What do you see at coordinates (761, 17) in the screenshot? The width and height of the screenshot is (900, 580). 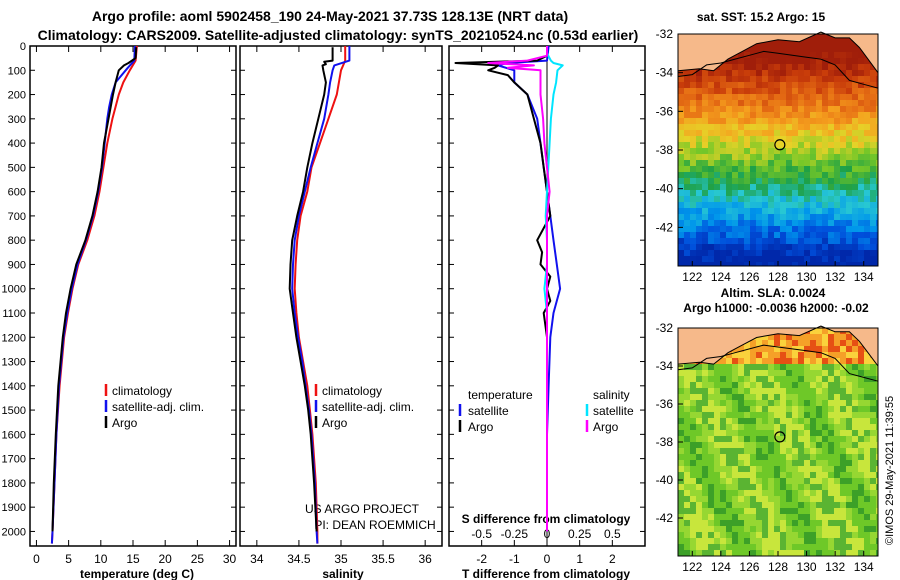 I see `sst-map-title: sat. SST: 15.2 Argo: 15` at bounding box center [761, 17].